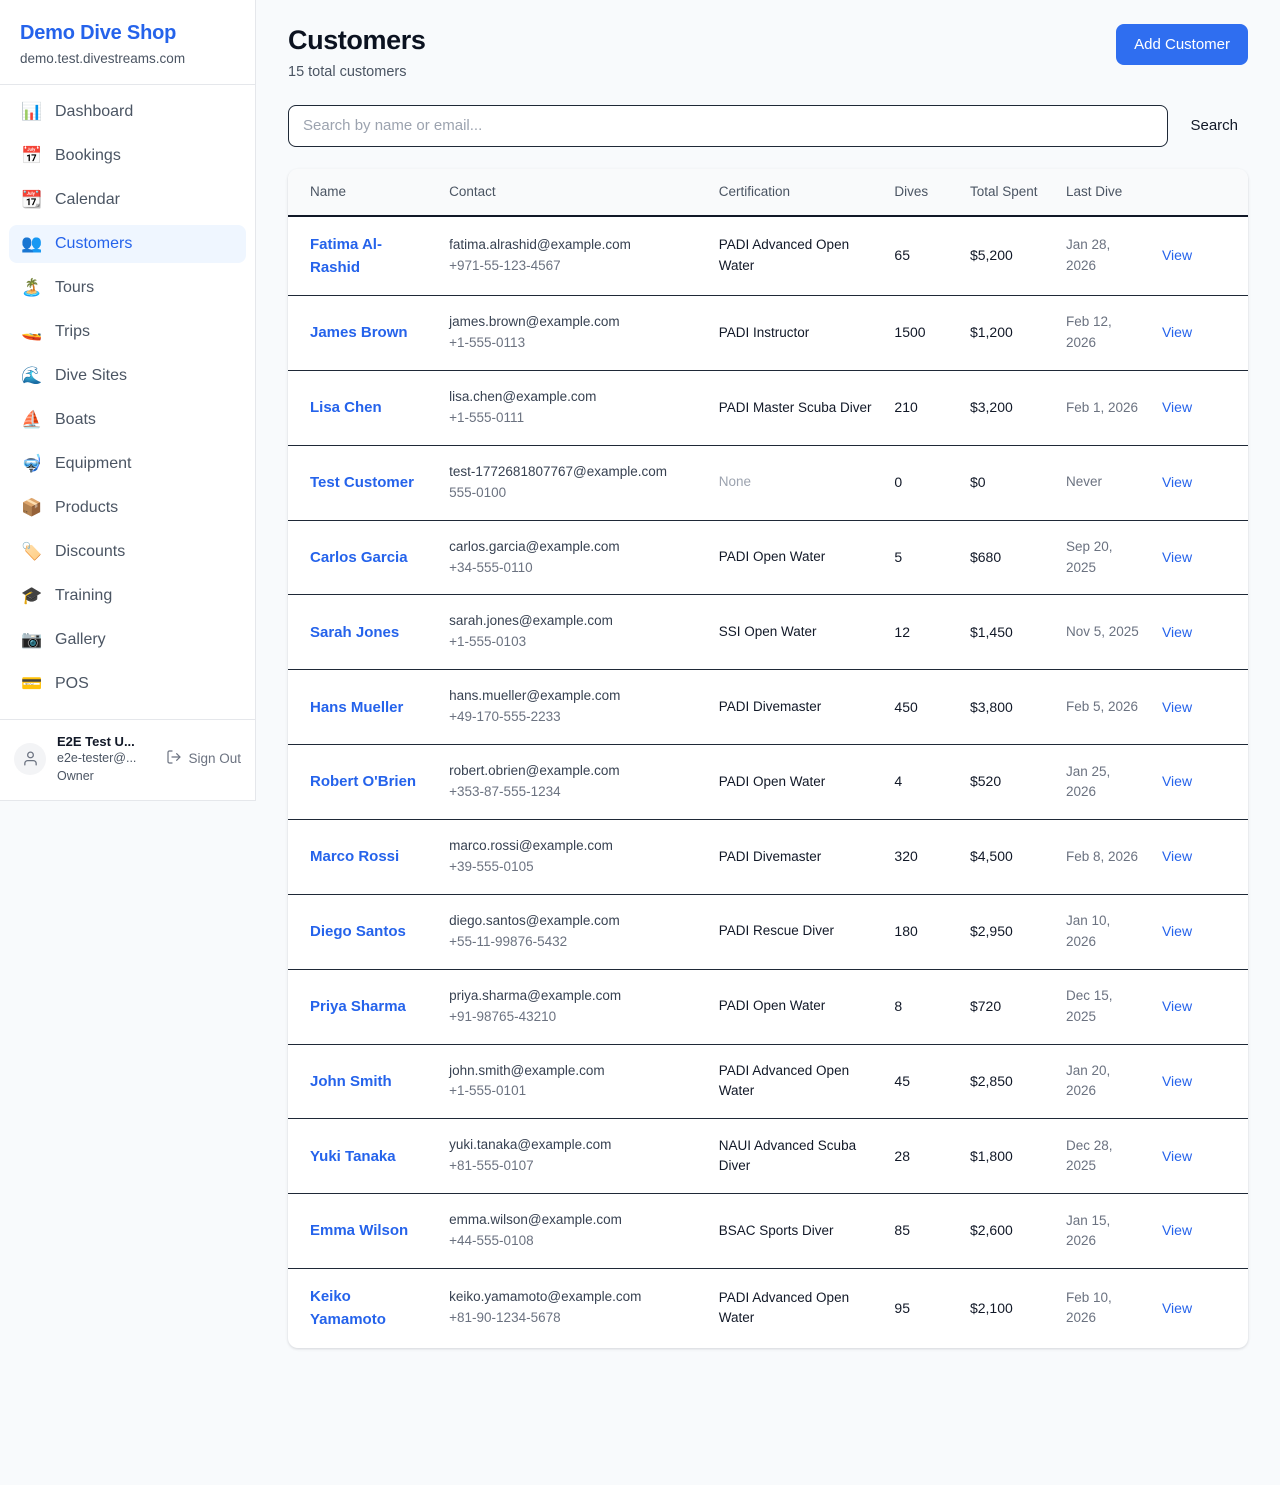 The height and width of the screenshot is (1485, 1280). What do you see at coordinates (355, 632) in the screenshot?
I see `customer-name-link: Sarah Jones` at bounding box center [355, 632].